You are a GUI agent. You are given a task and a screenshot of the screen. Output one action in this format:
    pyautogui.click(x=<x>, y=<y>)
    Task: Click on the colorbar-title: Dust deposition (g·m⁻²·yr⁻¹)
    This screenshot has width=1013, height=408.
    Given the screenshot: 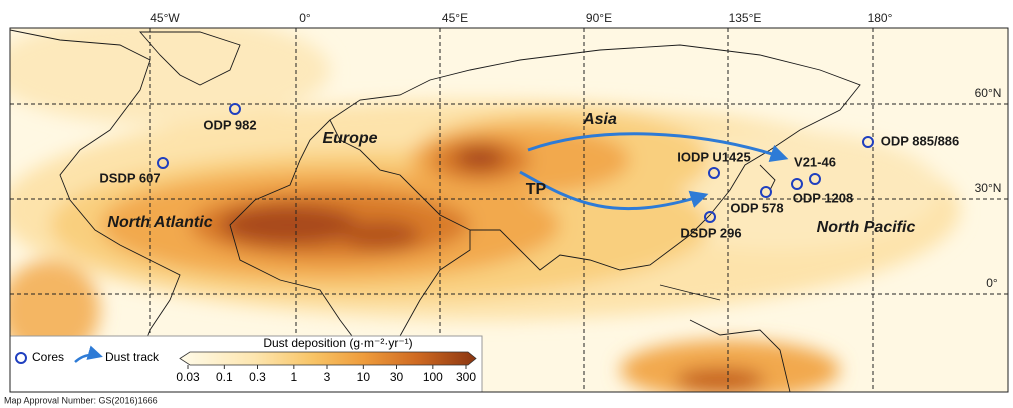 What is the action you would take?
    pyautogui.click(x=337, y=343)
    